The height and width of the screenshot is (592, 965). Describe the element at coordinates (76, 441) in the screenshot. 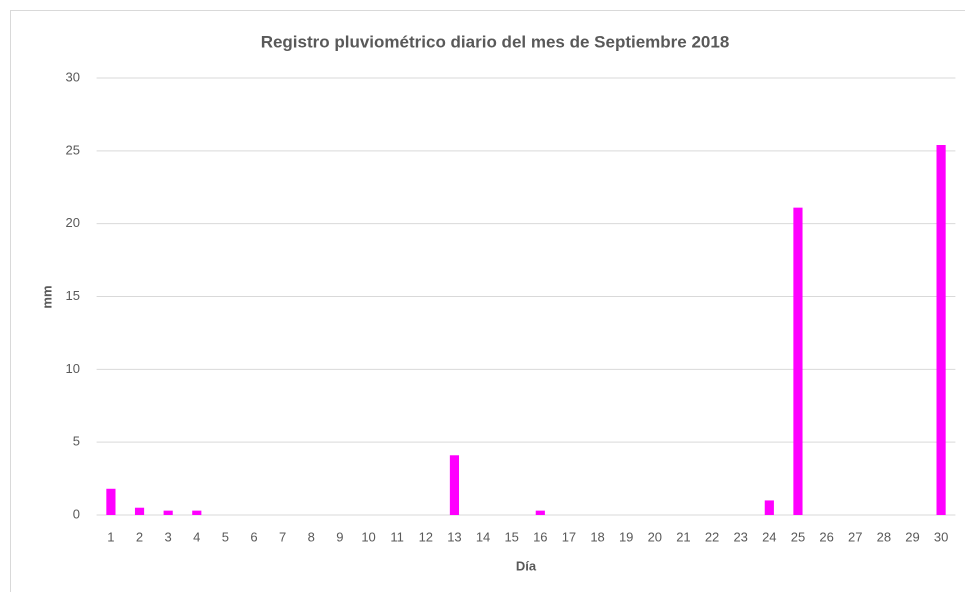

I see `y-tick-label: 5` at that location.